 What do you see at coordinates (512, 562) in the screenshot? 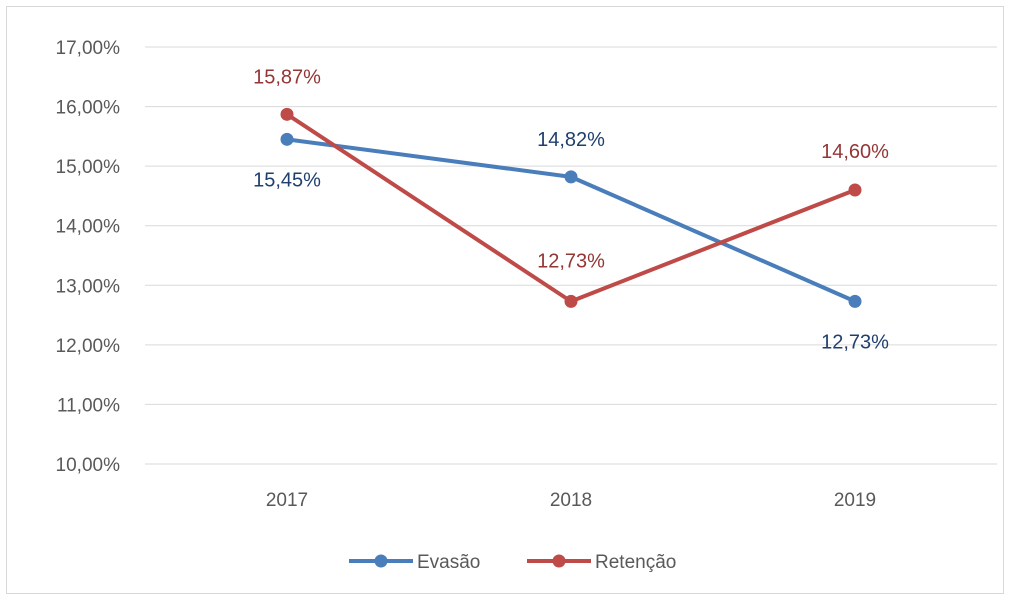
I see `legend: Evasão Retenção` at bounding box center [512, 562].